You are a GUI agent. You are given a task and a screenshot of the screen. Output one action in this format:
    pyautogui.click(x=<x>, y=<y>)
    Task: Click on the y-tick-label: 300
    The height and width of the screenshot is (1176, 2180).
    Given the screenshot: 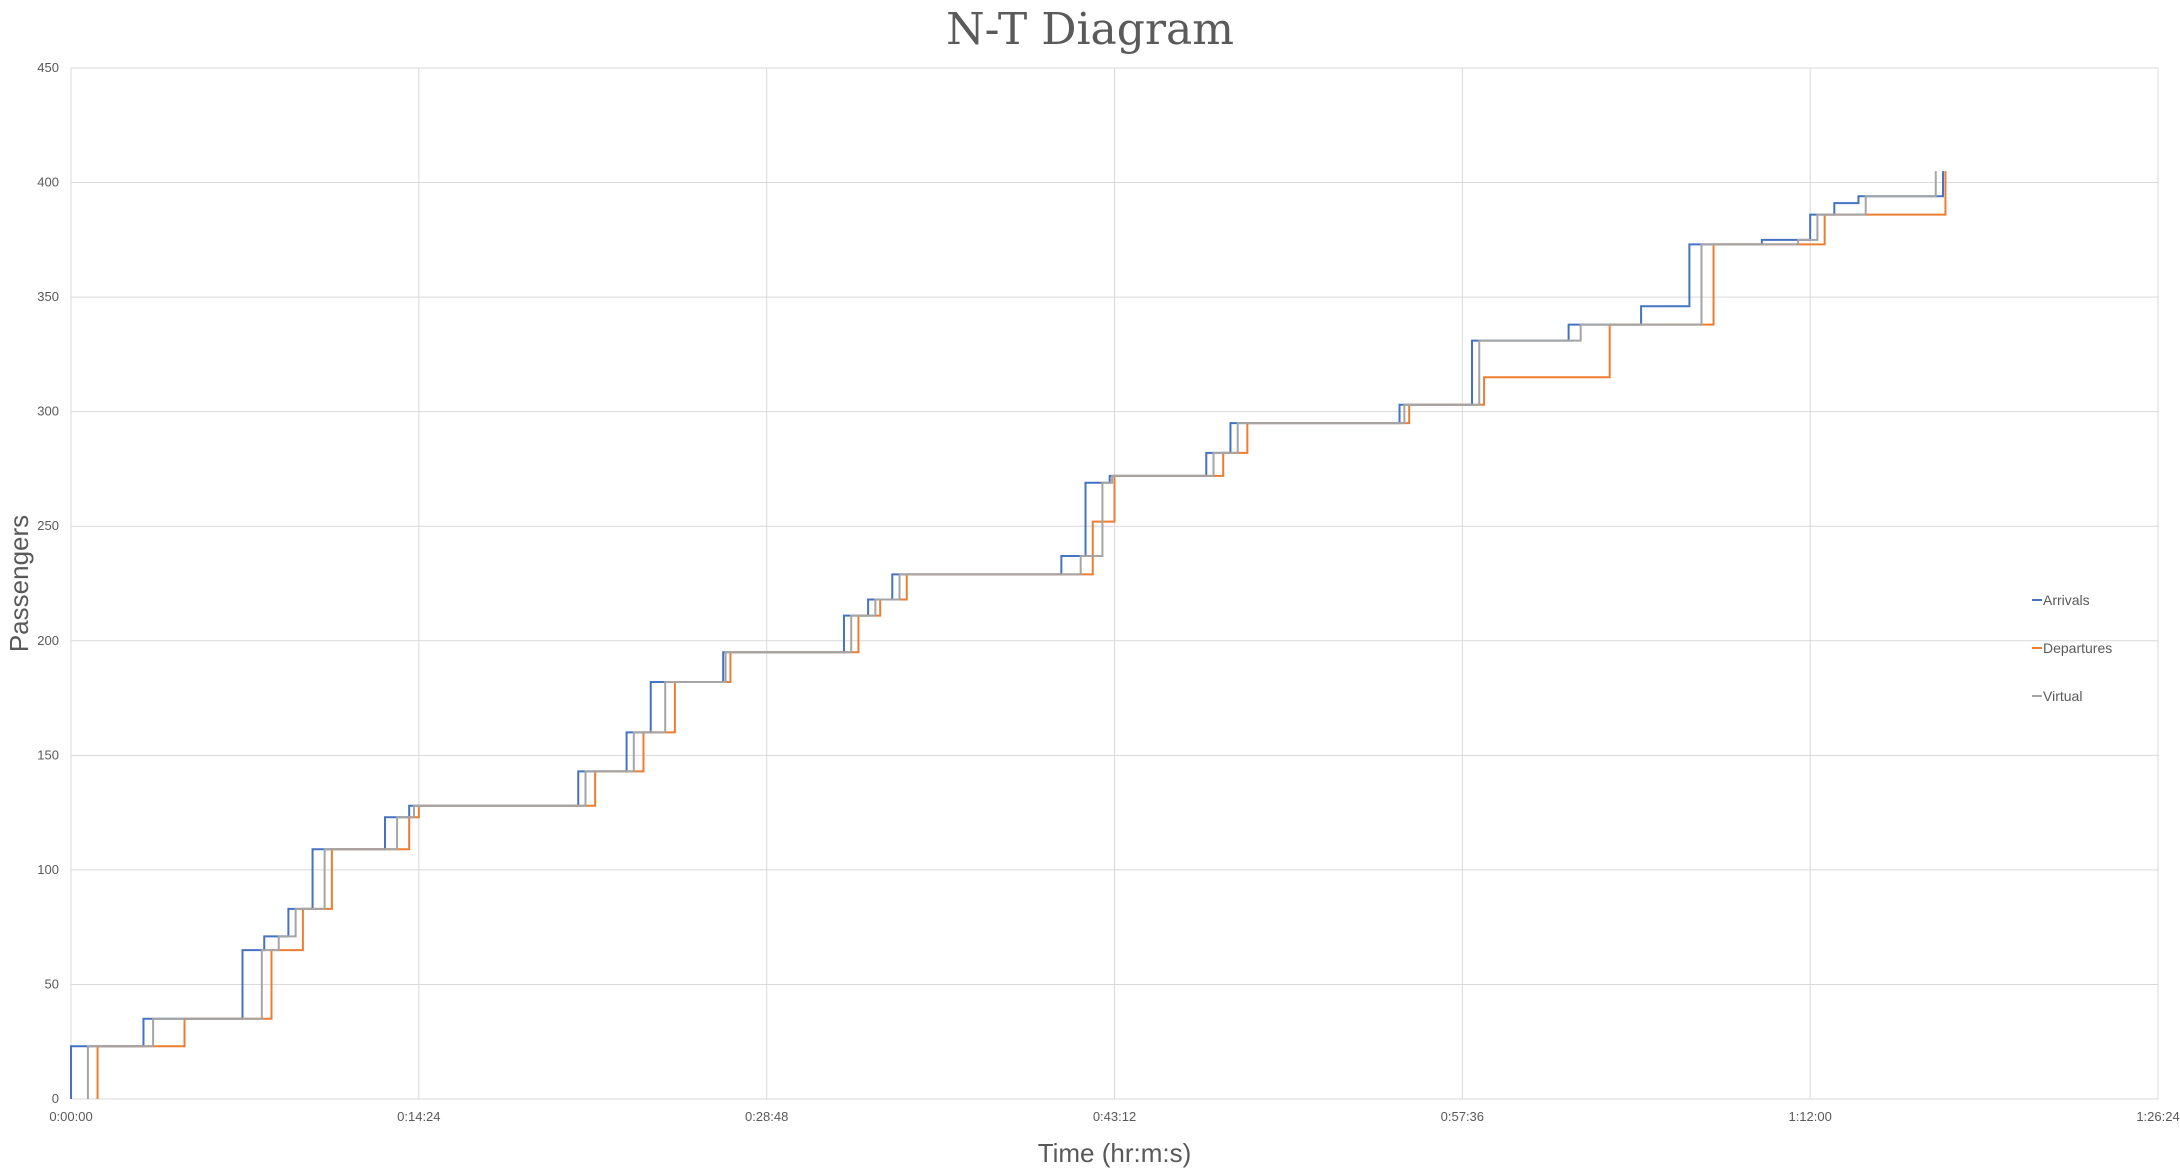 What is the action you would take?
    pyautogui.click(x=48, y=411)
    